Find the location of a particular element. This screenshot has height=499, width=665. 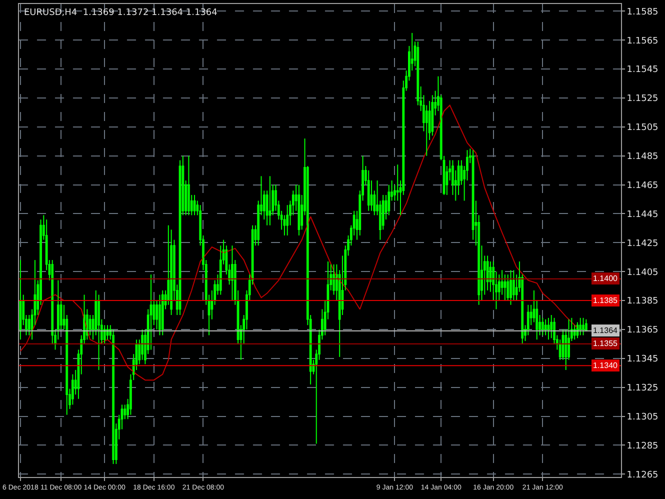

y-tick-label: 1.1465 is located at coordinates (642, 185).